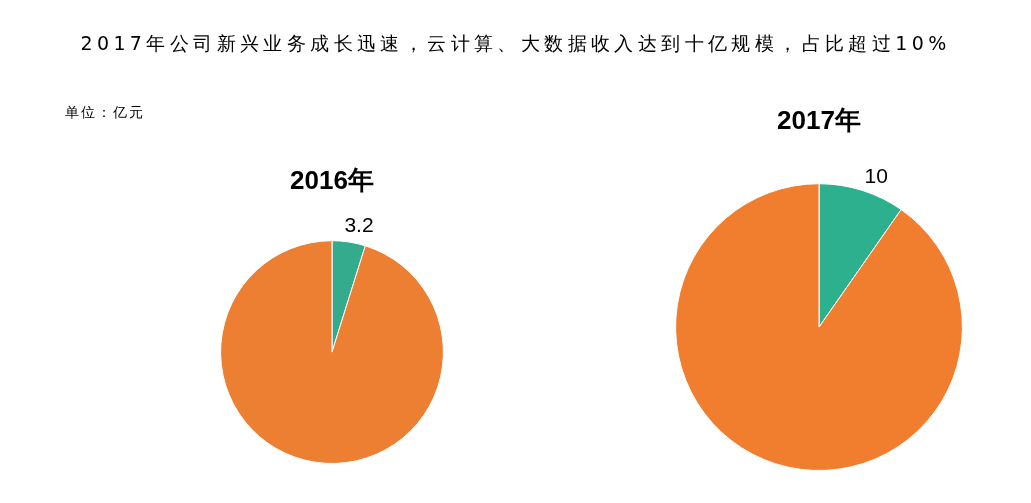  Describe the element at coordinates (332, 179) in the screenshot. I see `chart-title: 2016年` at that location.